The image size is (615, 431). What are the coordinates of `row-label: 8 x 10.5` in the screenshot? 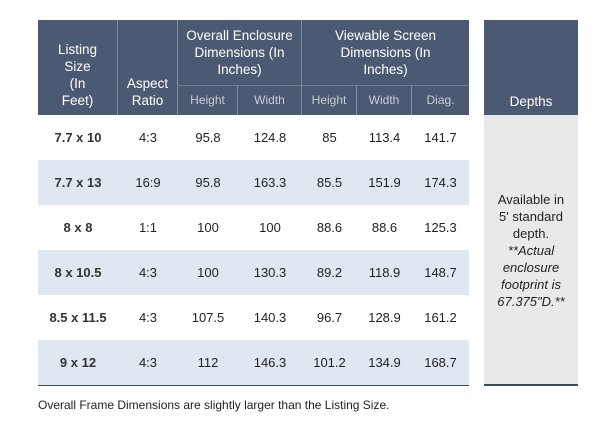 It's located at (78, 272).